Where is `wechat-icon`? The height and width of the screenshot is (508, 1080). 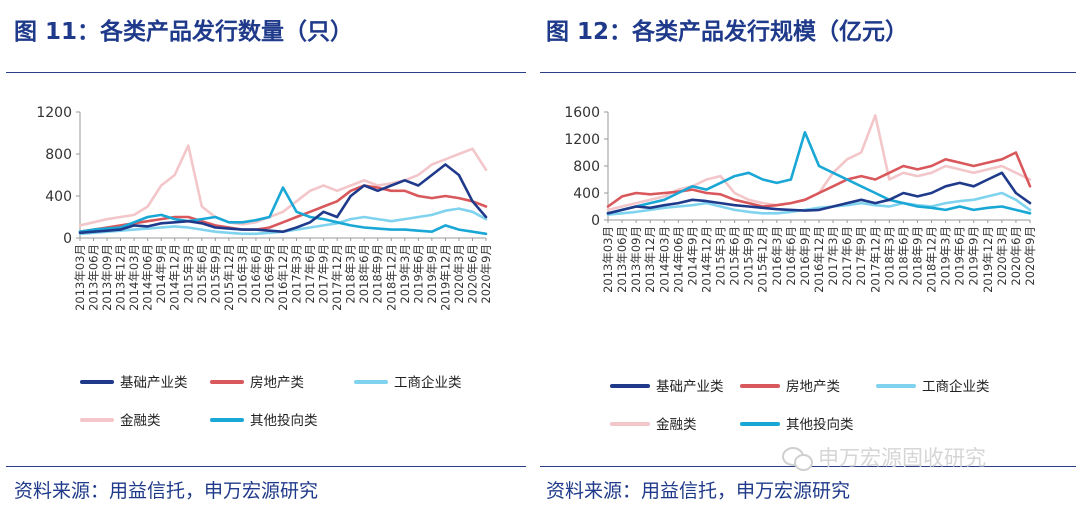 wechat-icon is located at coordinates (797, 458).